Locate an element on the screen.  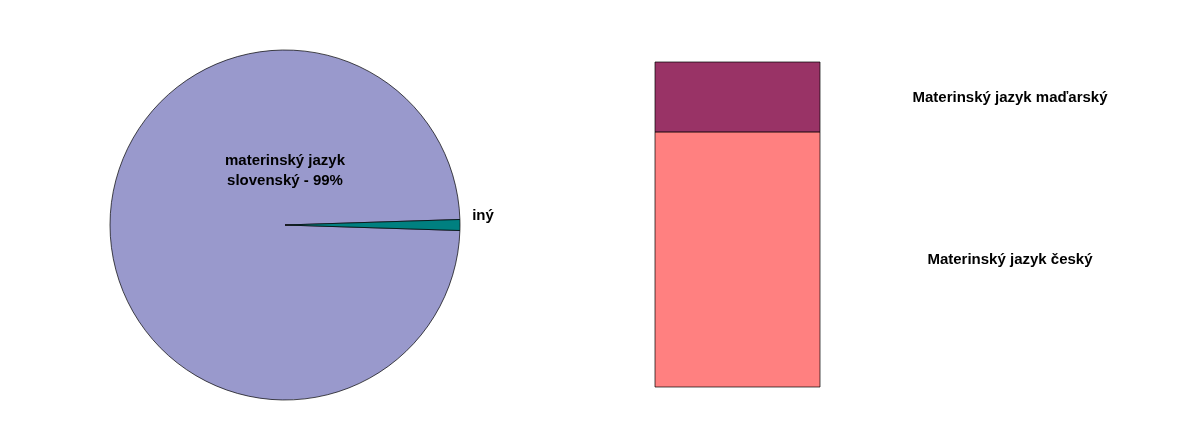
text: Materinský jazyk český is located at coordinates (1010, 259).